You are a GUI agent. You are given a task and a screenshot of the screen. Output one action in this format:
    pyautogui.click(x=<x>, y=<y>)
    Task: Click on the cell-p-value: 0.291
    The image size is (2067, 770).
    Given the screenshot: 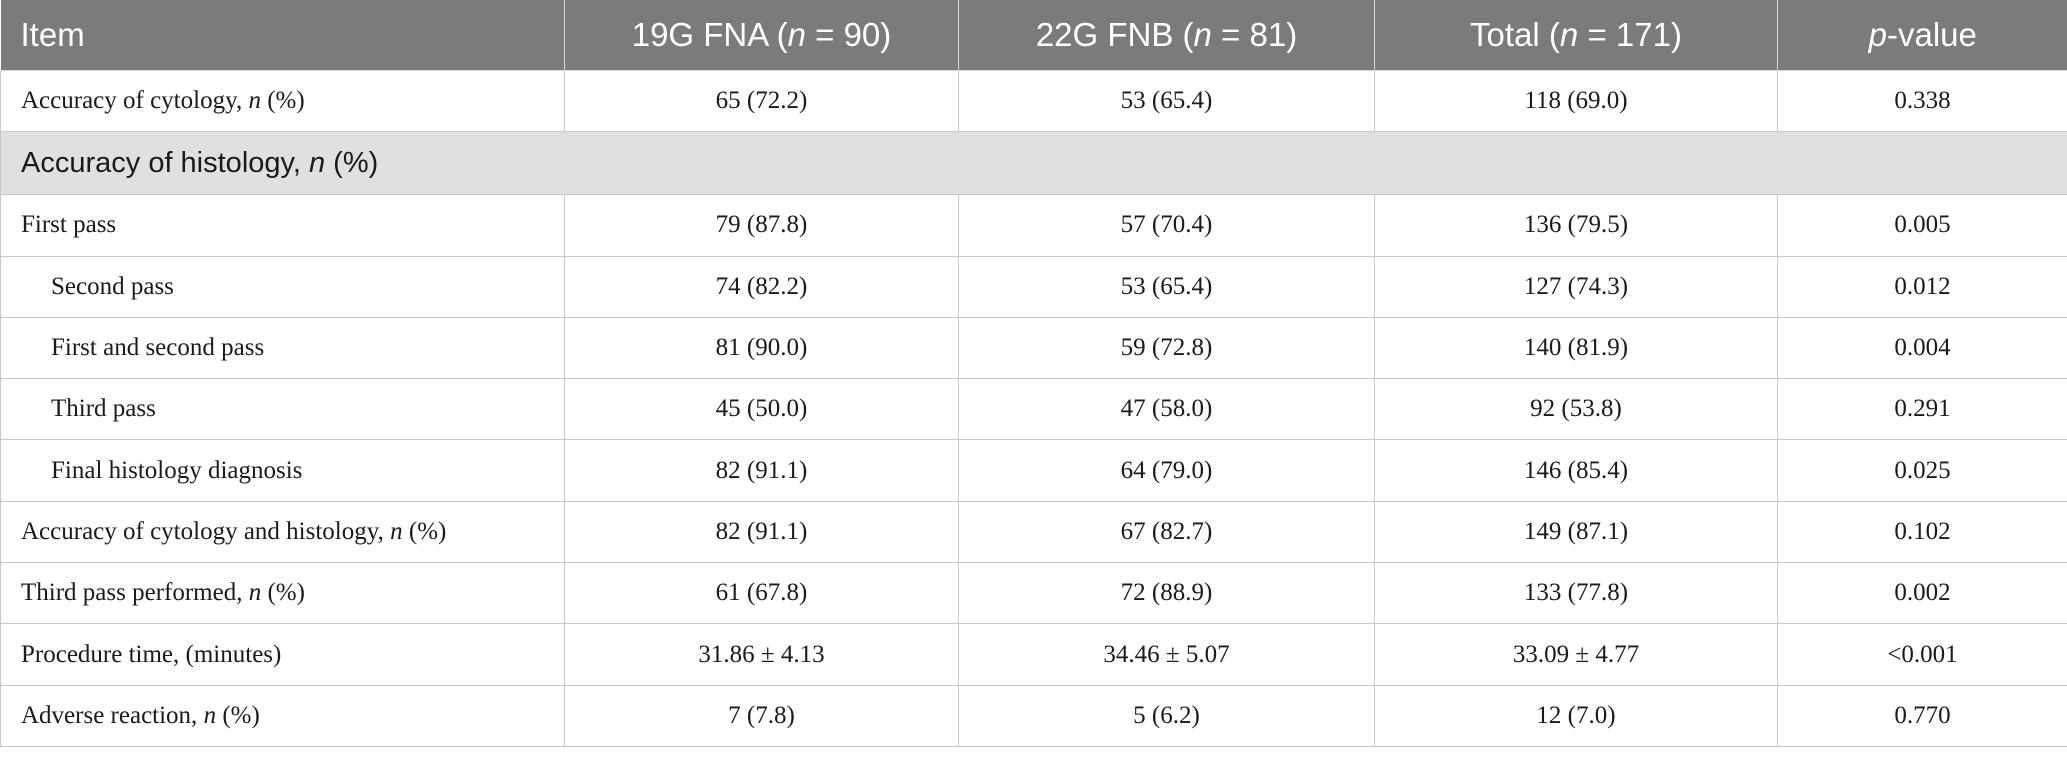 What is the action you would take?
    pyautogui.click(x=1922, y=409)
    